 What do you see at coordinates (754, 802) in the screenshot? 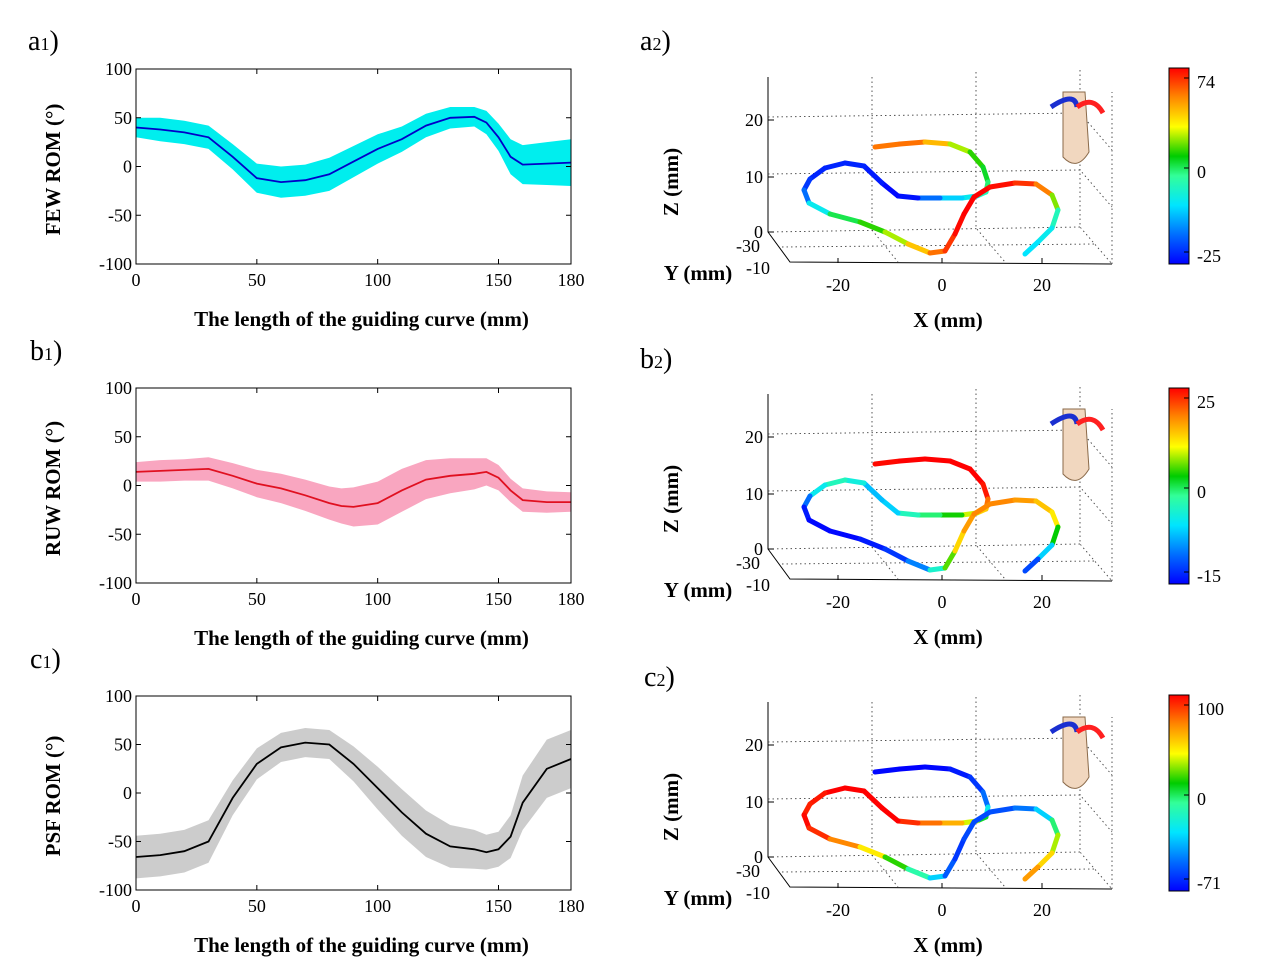
I see `z-tick-label: 10` at bounding box center [754, 802].